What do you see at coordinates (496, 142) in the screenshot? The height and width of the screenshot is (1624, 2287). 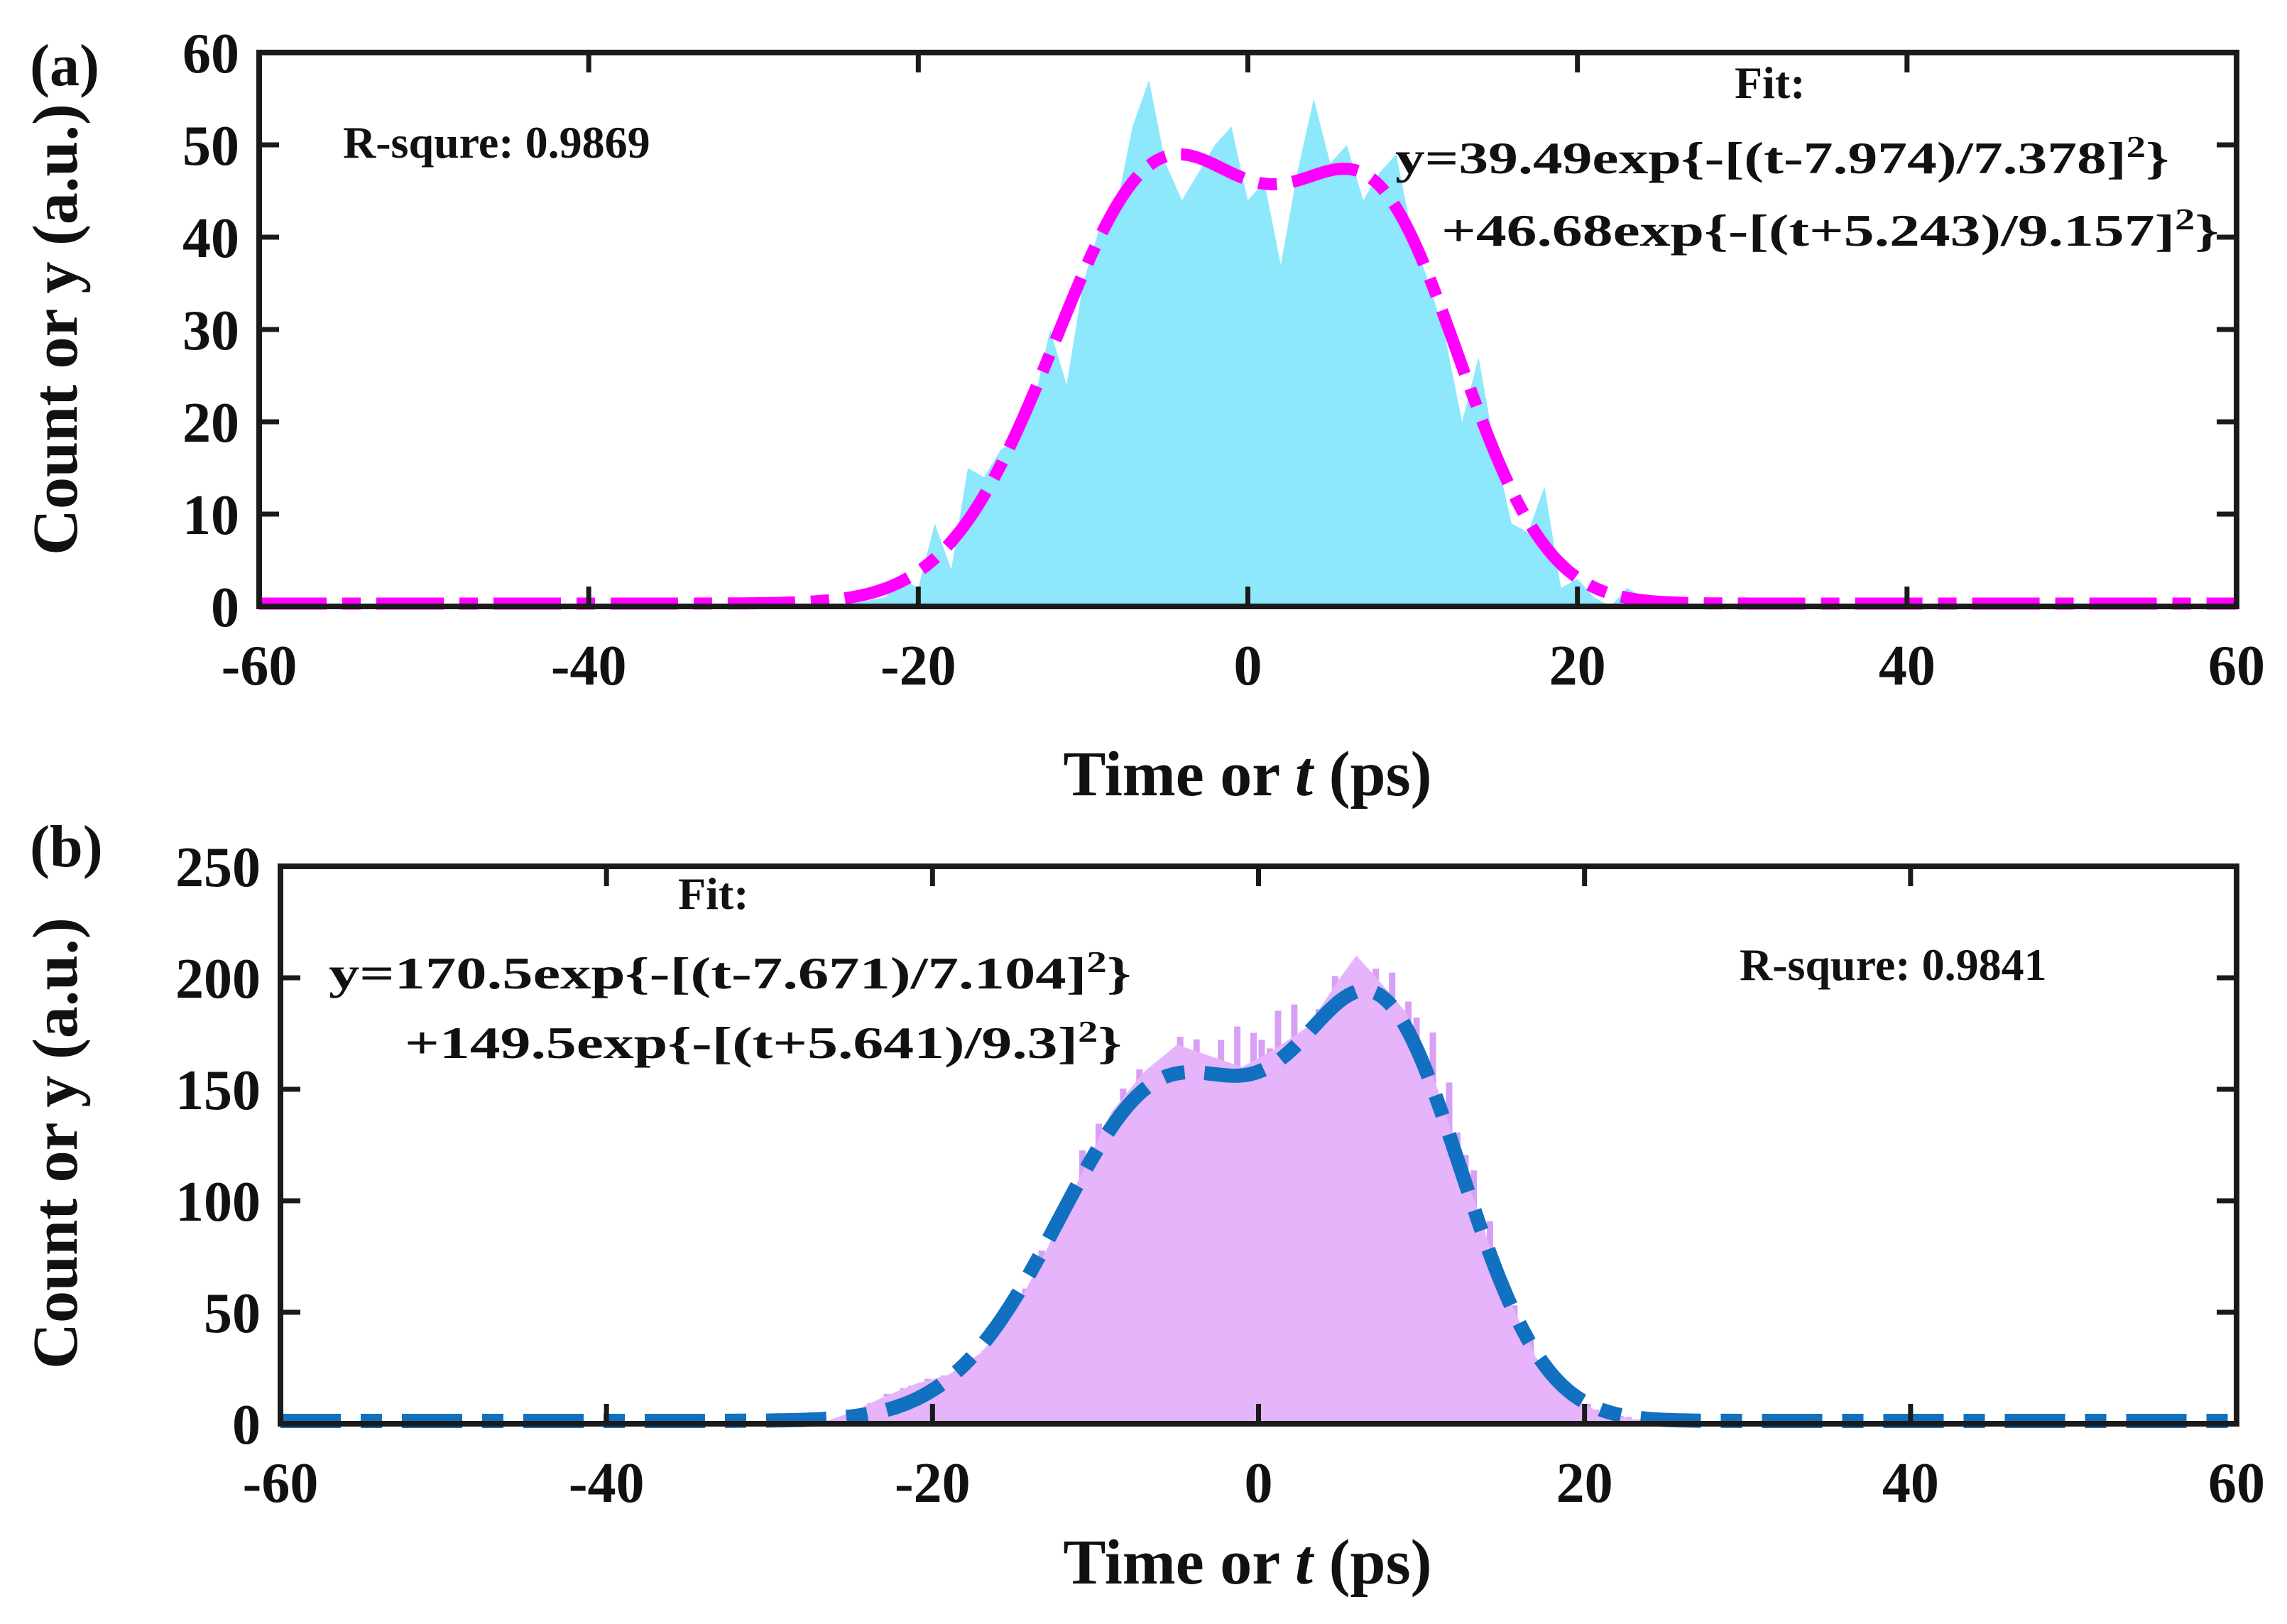 I see `a-r-square: R-squre: 0.9869` at bounding box center [496, 142].